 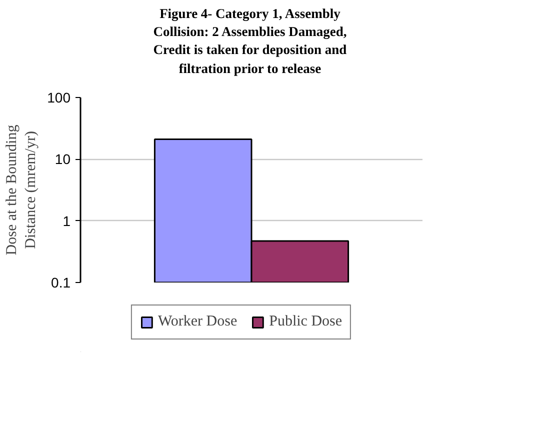 I want to click on y-tick-label: 10, so click(x=62, y=159).